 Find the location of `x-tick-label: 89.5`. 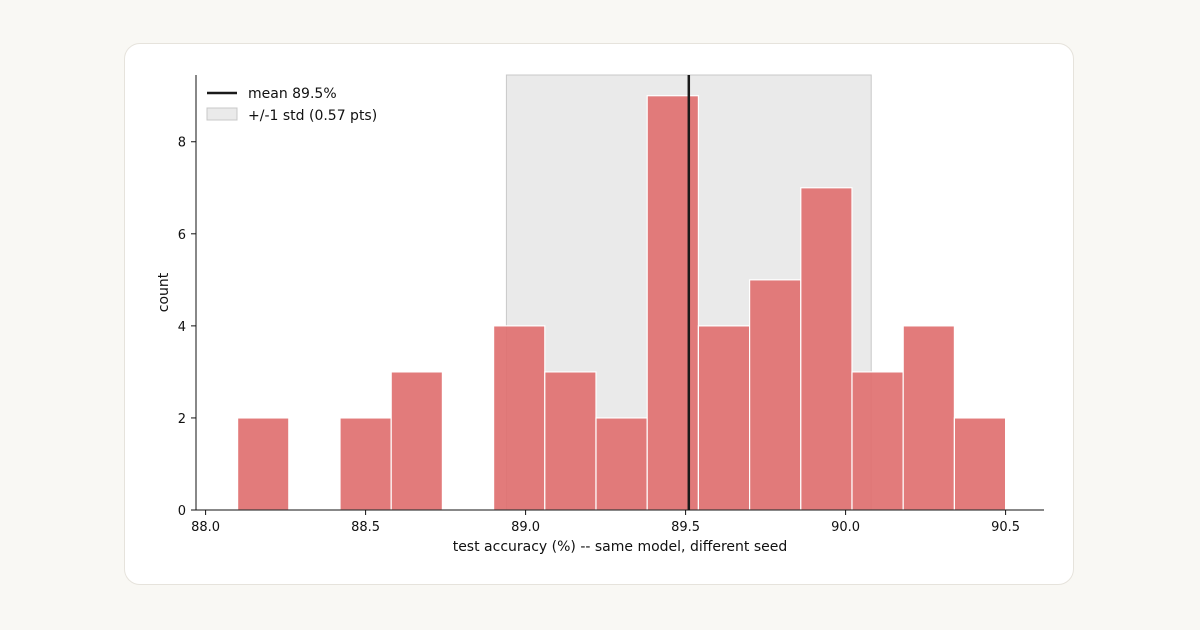

x-tick-label: 89.5 is located at coordinates (685, 527).